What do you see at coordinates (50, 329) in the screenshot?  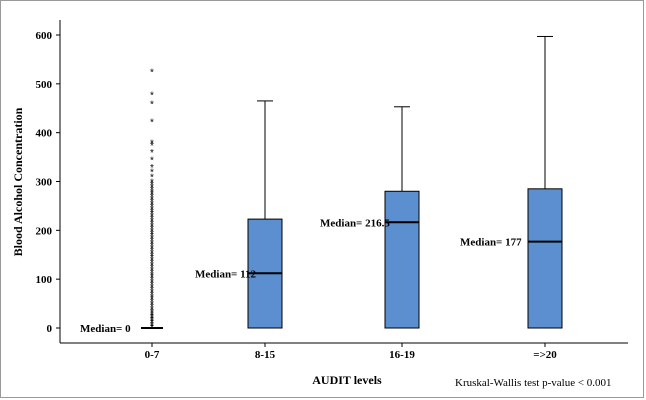 I see `y-tick-label: 0` at bounding box center [50, 329].